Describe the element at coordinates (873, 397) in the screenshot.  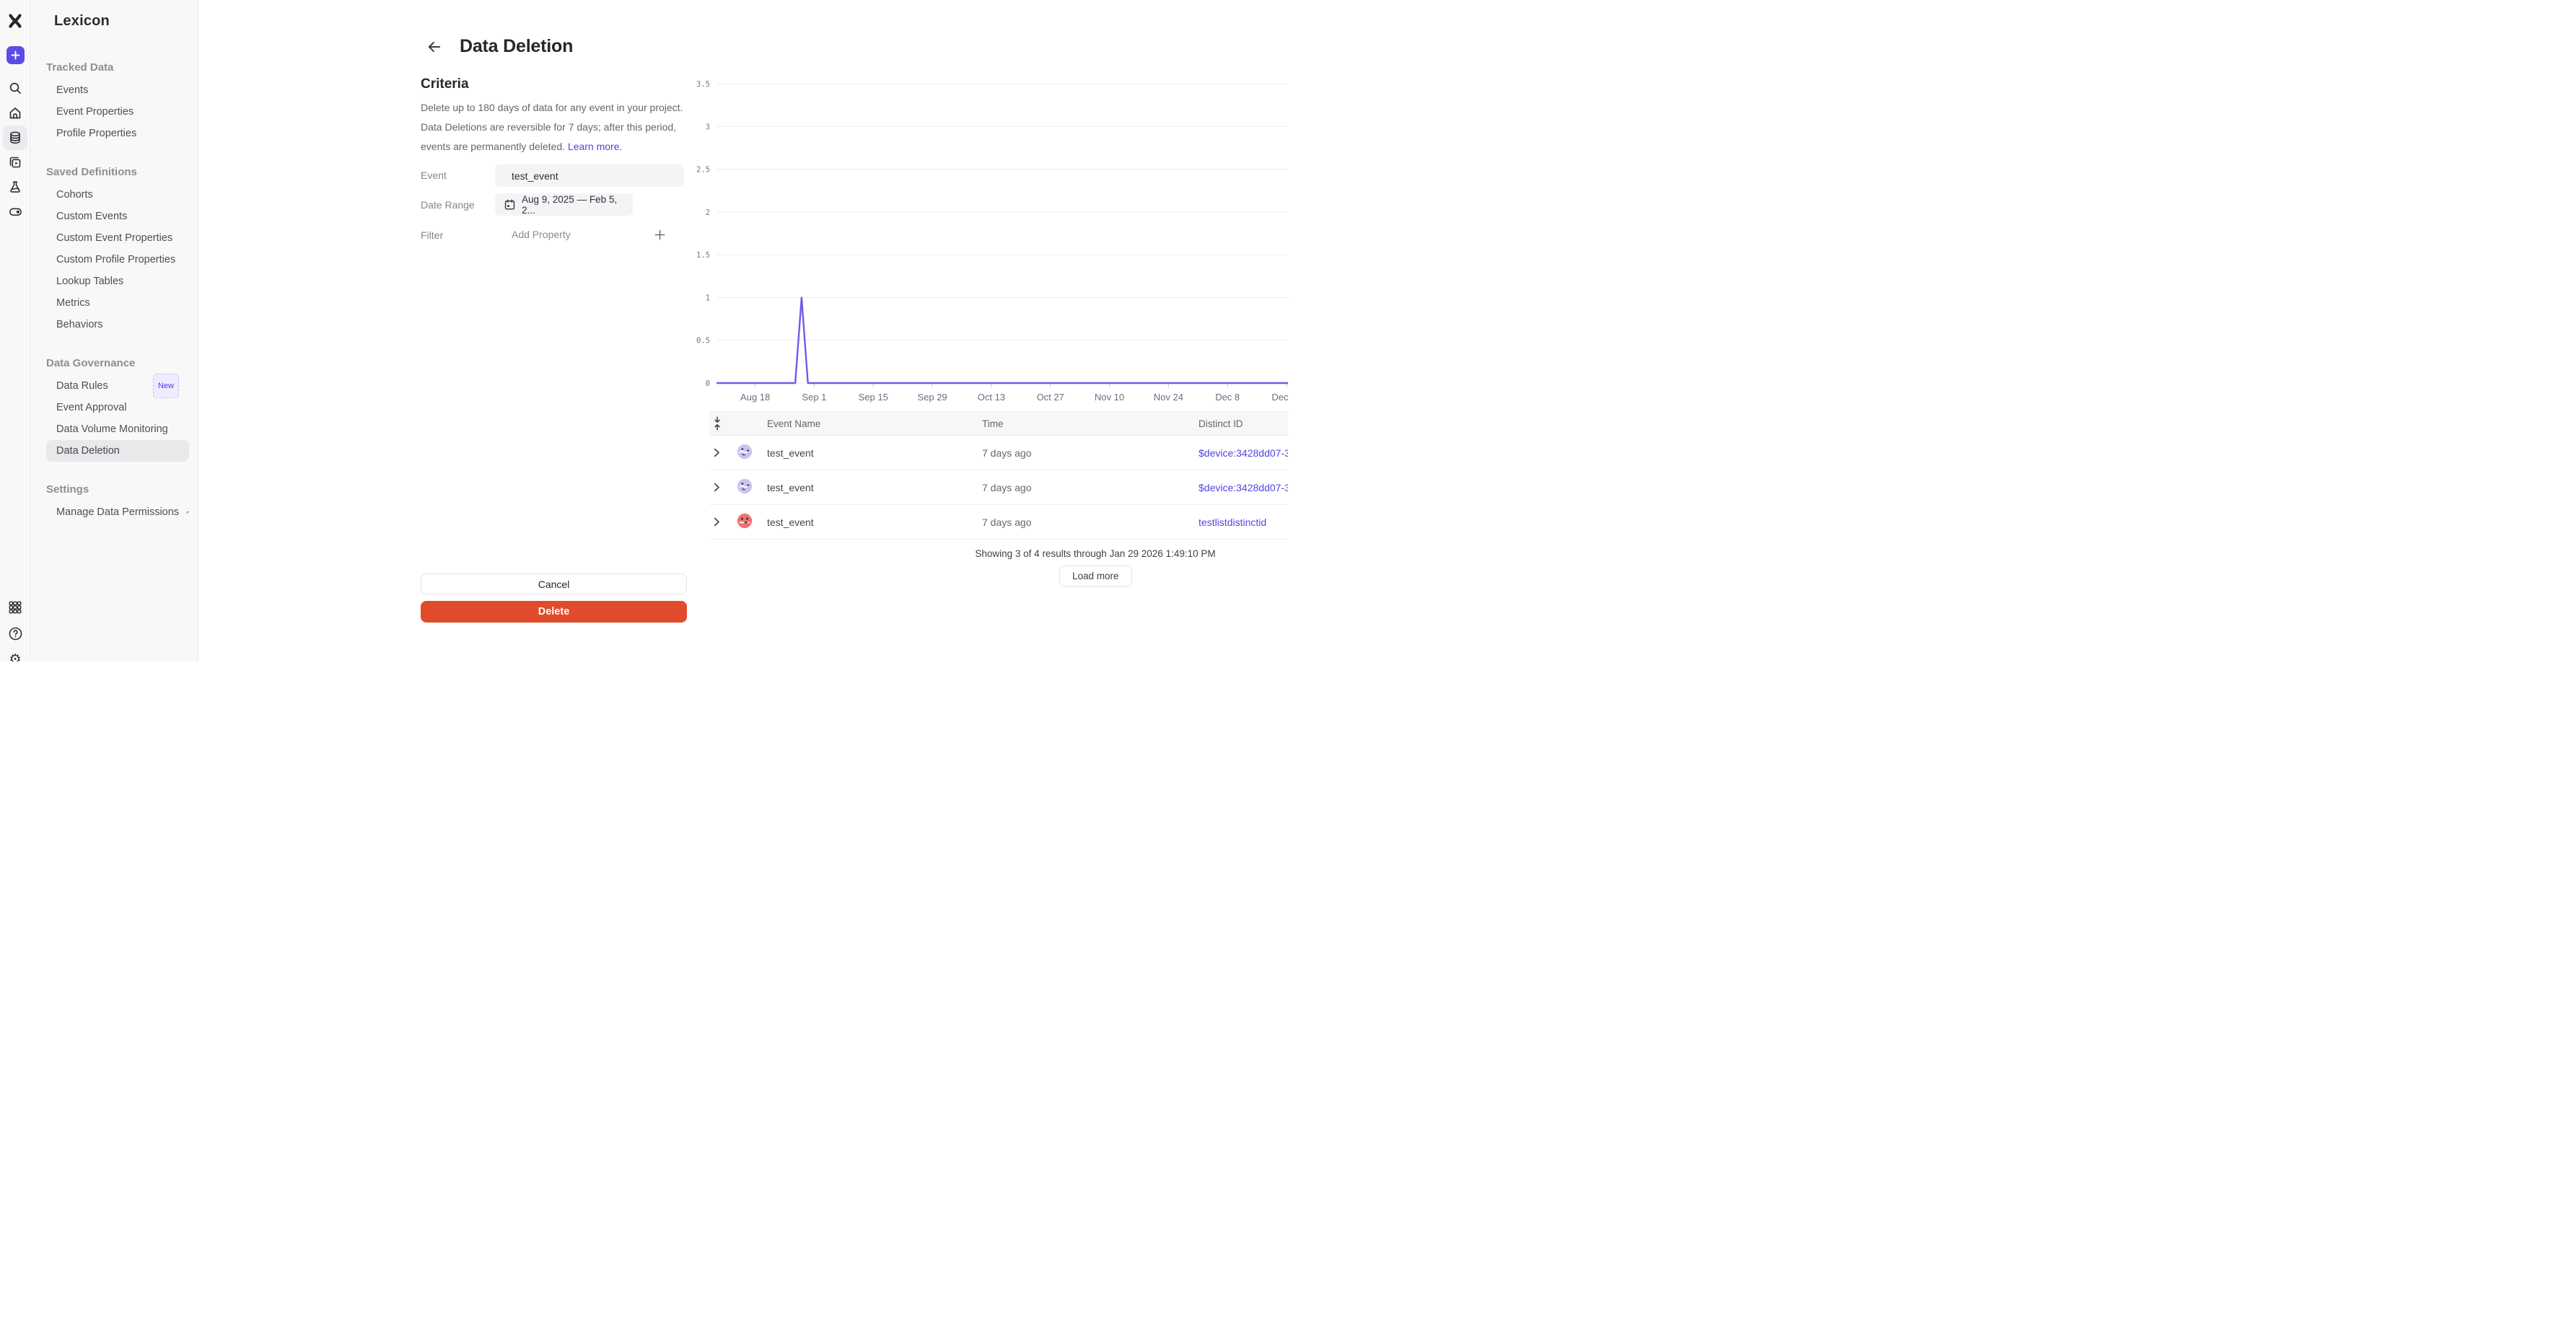
I see `svg-text: Sep 15` at that location.